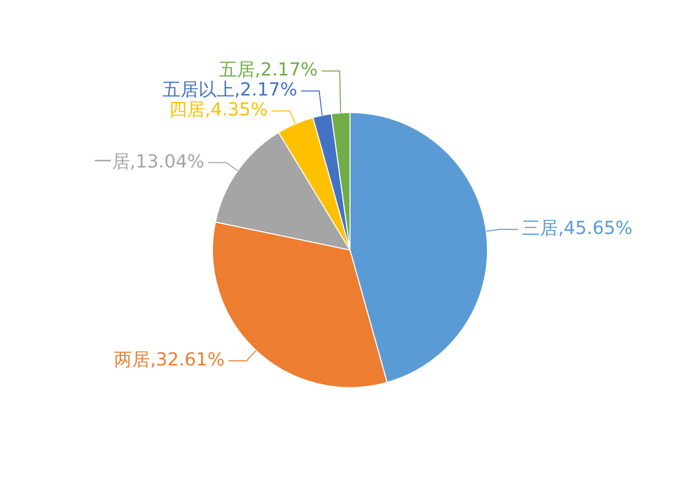 This screenshot has height=500, width=700. Describe the element at coordinates (230, 90) in the screenshot. I see `slice-label: 五居以上,2.17%` at that location.